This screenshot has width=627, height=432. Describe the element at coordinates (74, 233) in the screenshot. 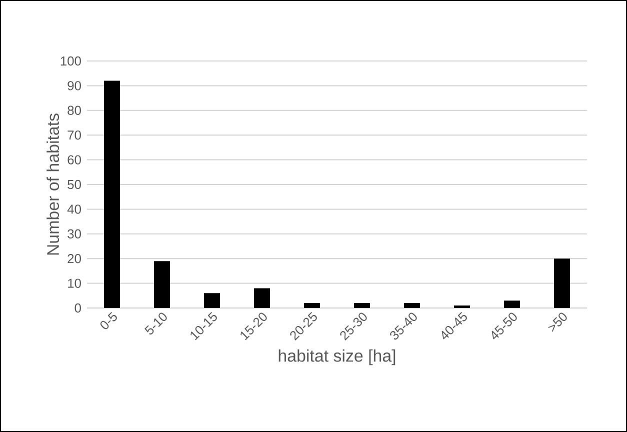

I see `y-tick-label: 30` at that location.